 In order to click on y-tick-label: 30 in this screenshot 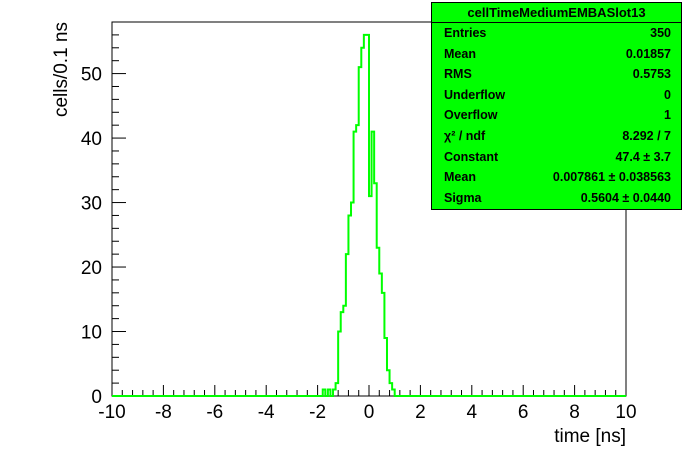, I will do `click(91, 204)`.